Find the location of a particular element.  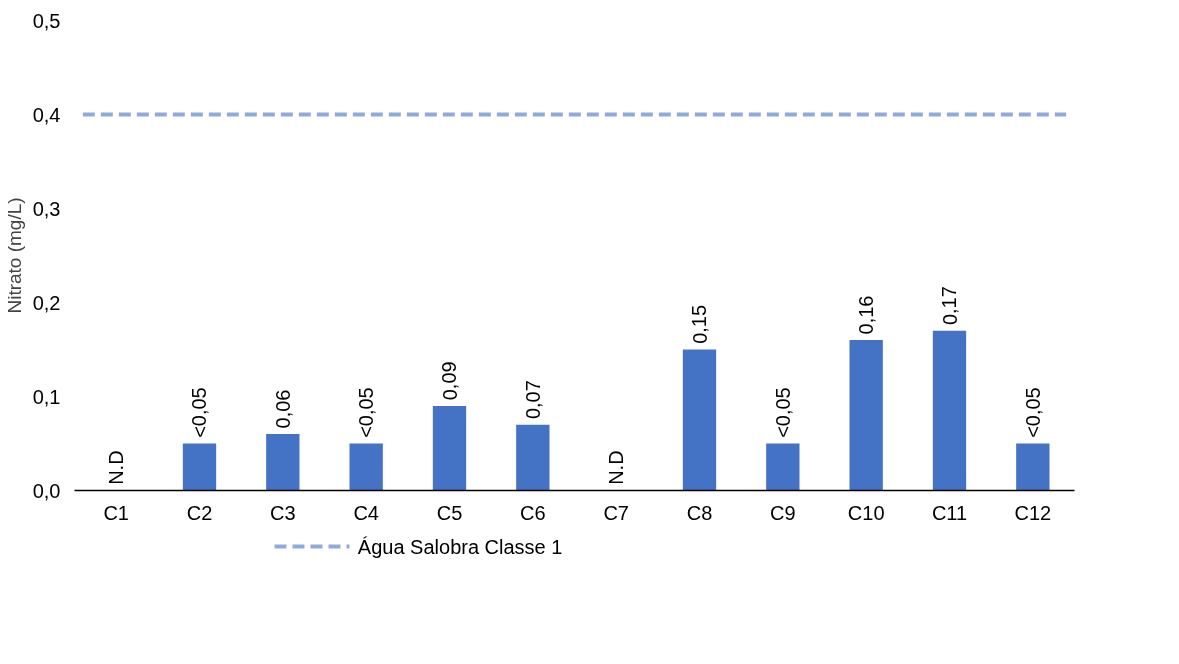

y-tick-label: 0,3 is located at coordinates (46, 208).